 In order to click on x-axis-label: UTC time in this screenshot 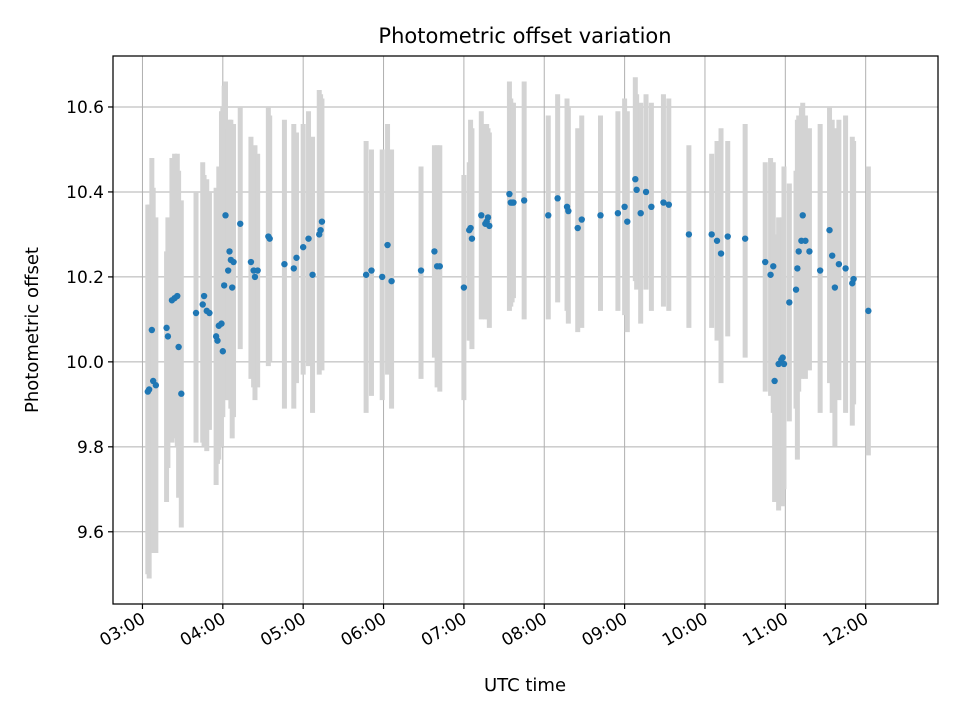, I will do `click(525, 685)`.